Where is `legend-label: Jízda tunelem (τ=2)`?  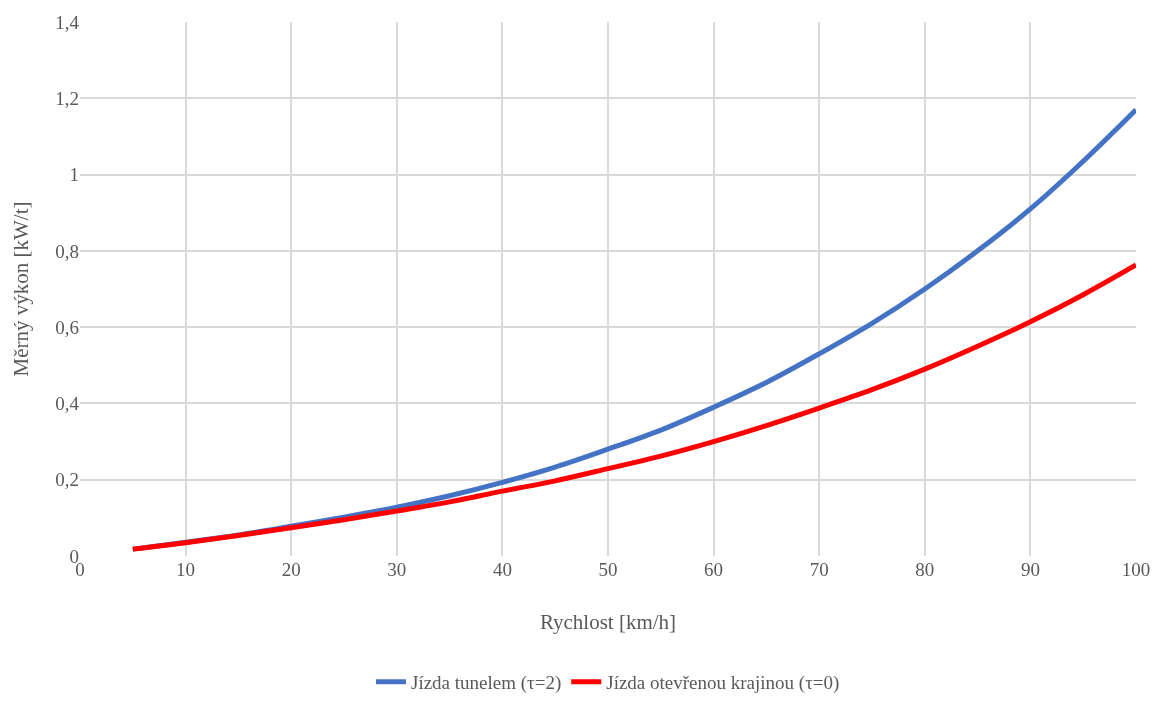
legend-label: Jízda tunelem (τ=2) is located at coordinates (486, 683).